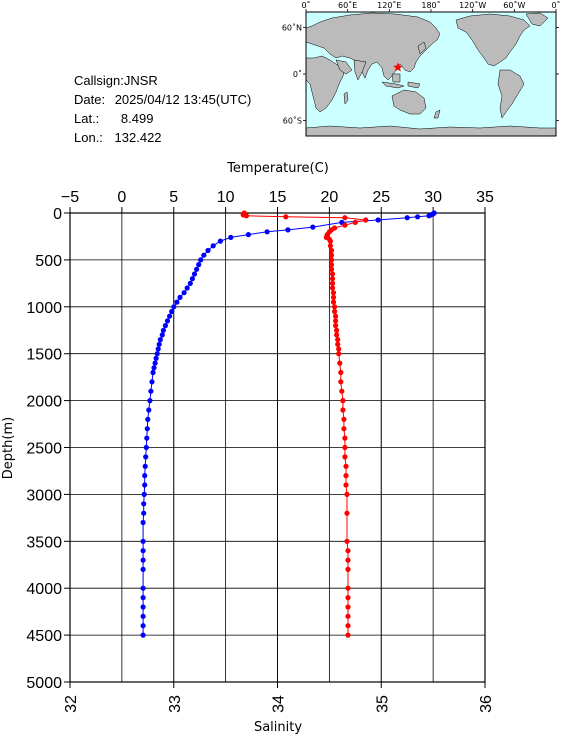 The width and height of the screenshot is (564, 736). Describe the element at coordinates (433, 197) in the screenshot. I see `top-tick-label: 30` at that location.